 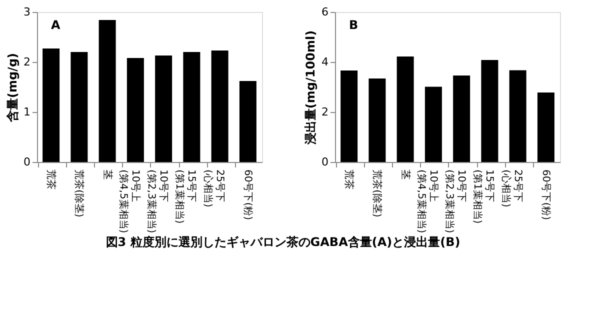 I want to click on y-tick-label: 3, so click(x=27, y=12).